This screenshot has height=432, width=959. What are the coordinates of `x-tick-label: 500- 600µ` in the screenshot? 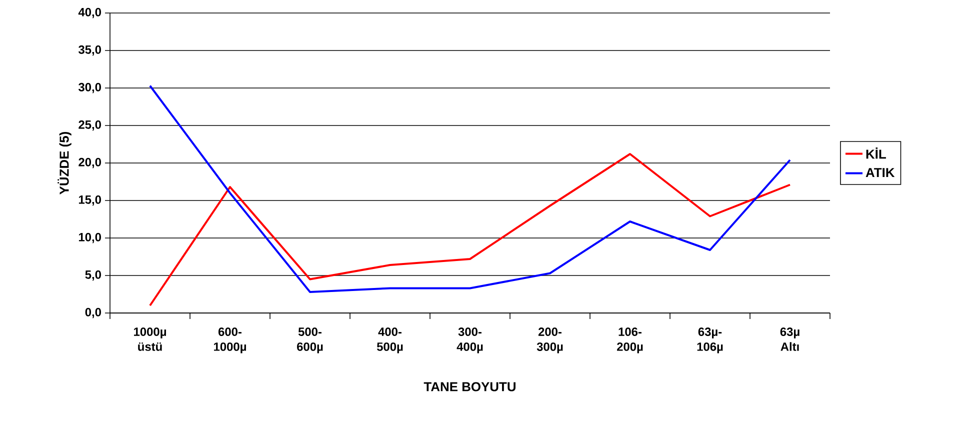 It's located at (310, 341).